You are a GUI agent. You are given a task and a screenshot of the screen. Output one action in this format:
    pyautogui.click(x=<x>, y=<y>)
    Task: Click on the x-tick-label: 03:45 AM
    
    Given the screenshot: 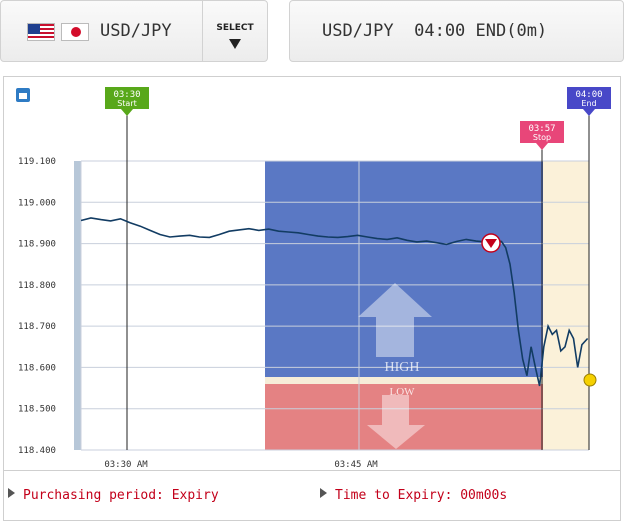 What is the action you would take?
    pyautogui.click(x=356, y=465)
    